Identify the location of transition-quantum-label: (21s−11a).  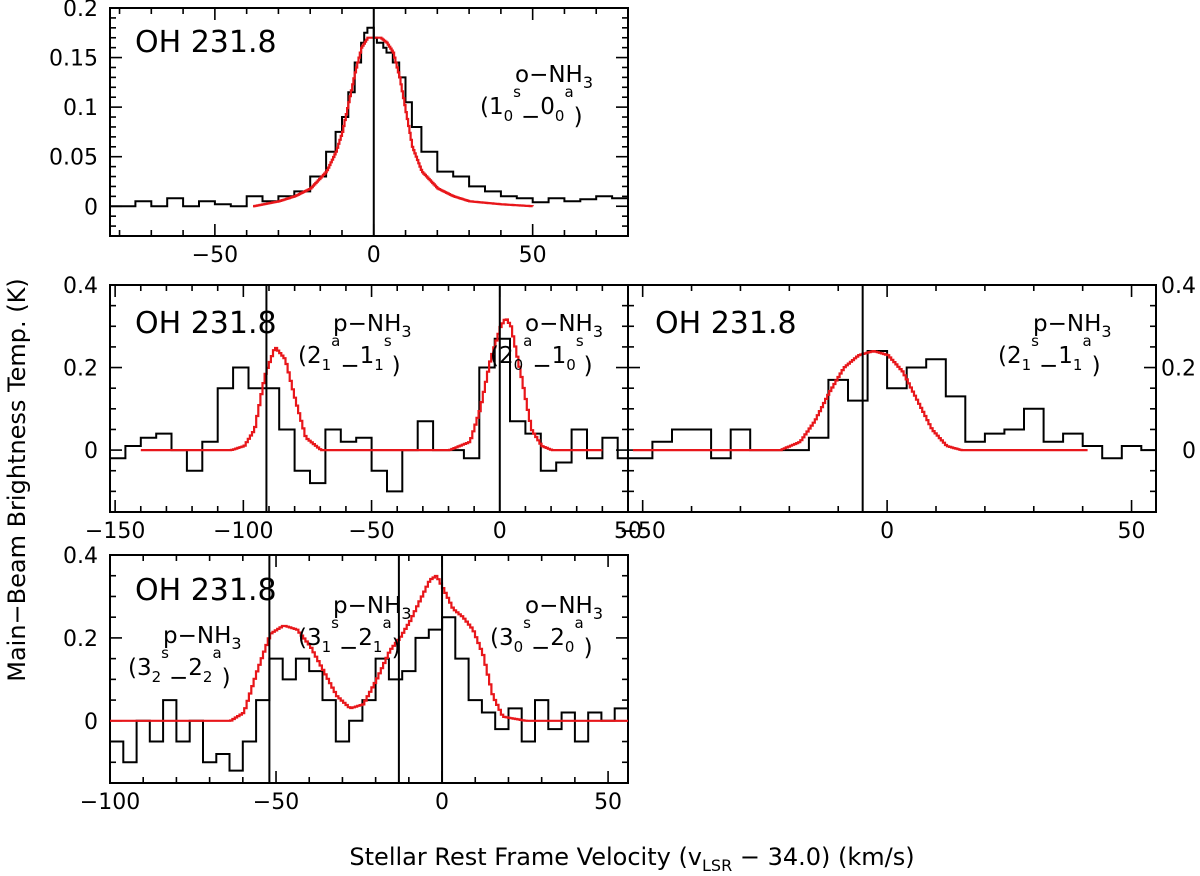
(1049, 355).